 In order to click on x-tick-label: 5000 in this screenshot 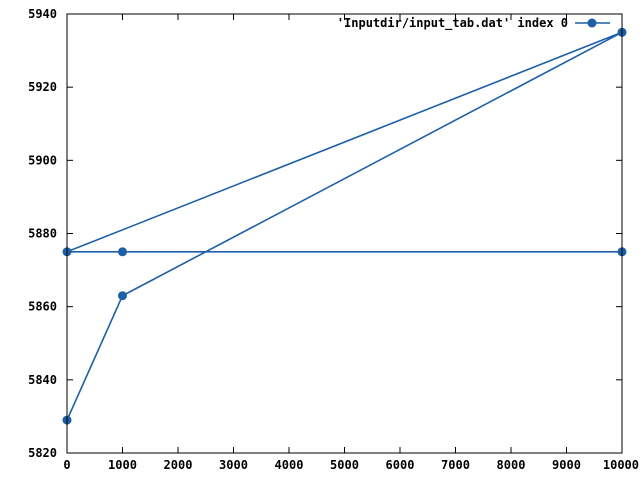, I will do `click(344, 465)`.